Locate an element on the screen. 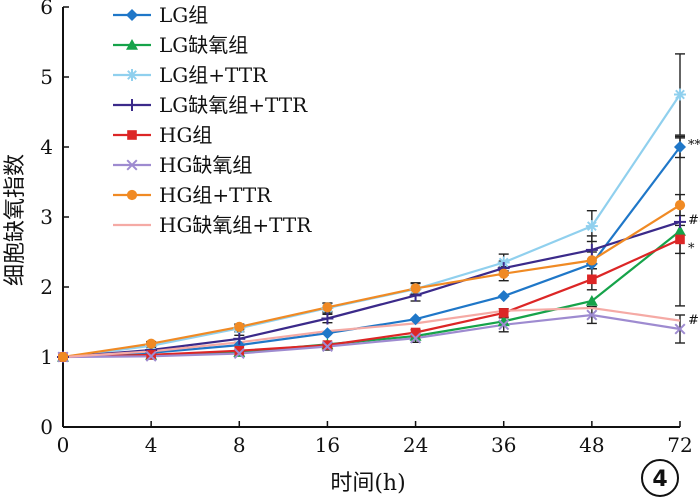 Image resolution: width=700 pixels, height=501 pixels. x-tick-label: 16 is located at coordinates (327, 445).